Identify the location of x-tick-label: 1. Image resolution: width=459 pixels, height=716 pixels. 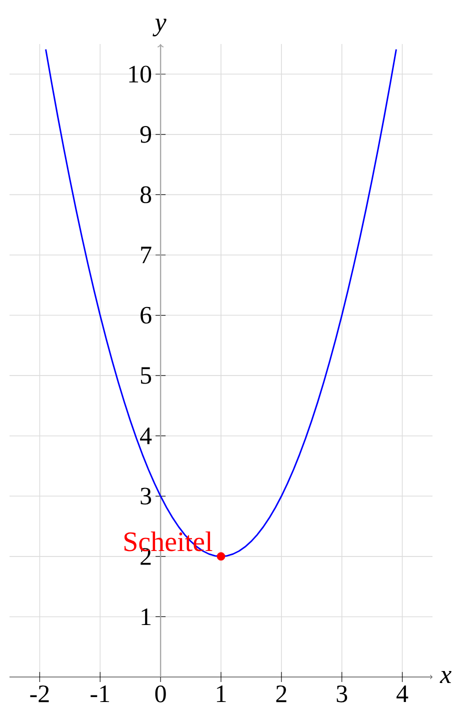
(221, 694).